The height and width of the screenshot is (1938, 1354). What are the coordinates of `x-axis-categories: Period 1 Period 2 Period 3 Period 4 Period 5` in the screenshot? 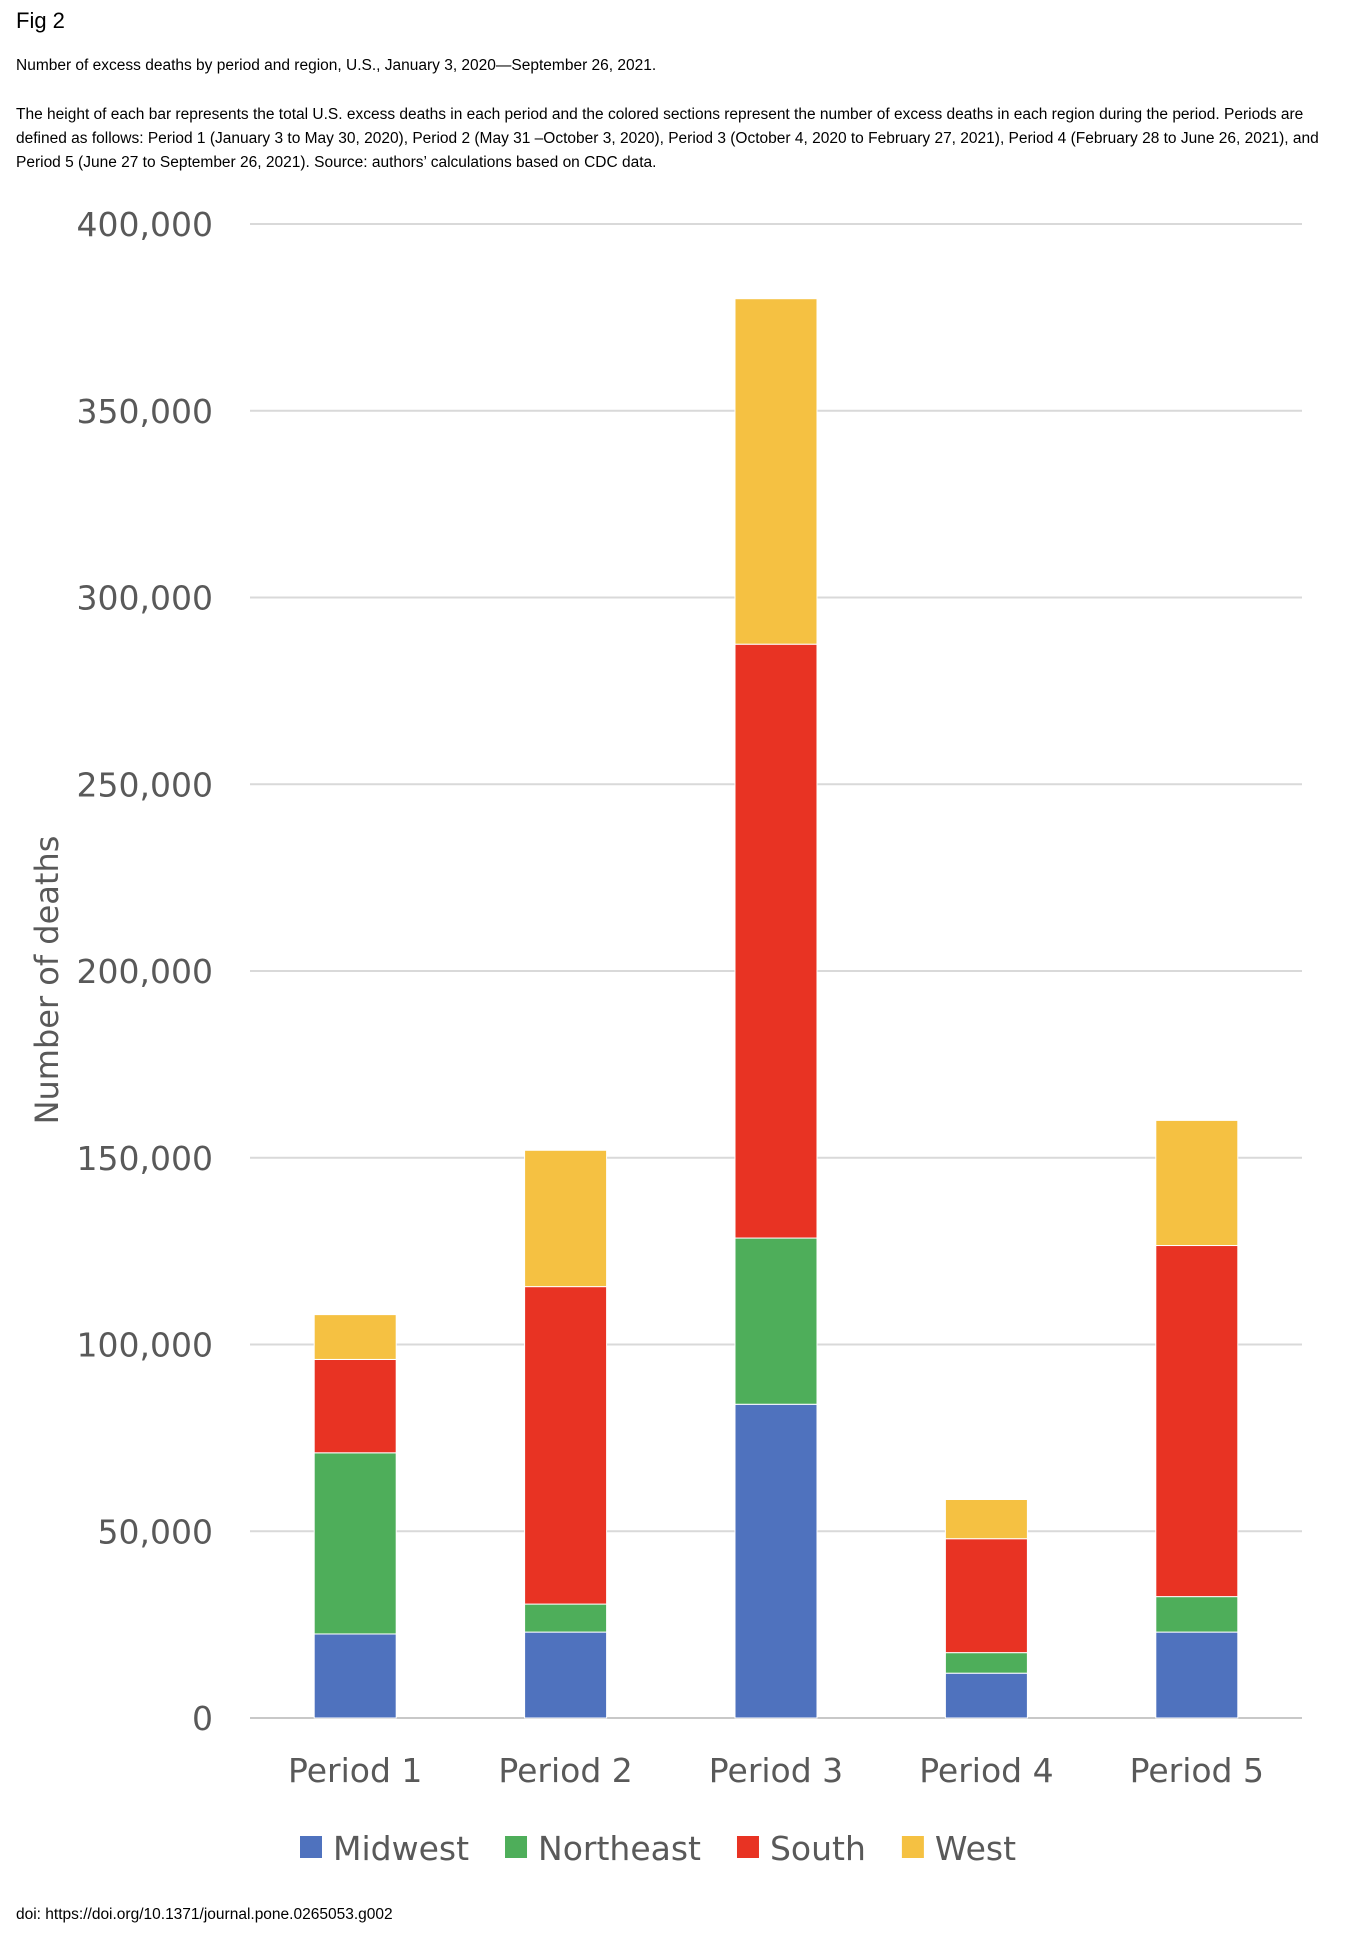 It's located at (776, 1770).